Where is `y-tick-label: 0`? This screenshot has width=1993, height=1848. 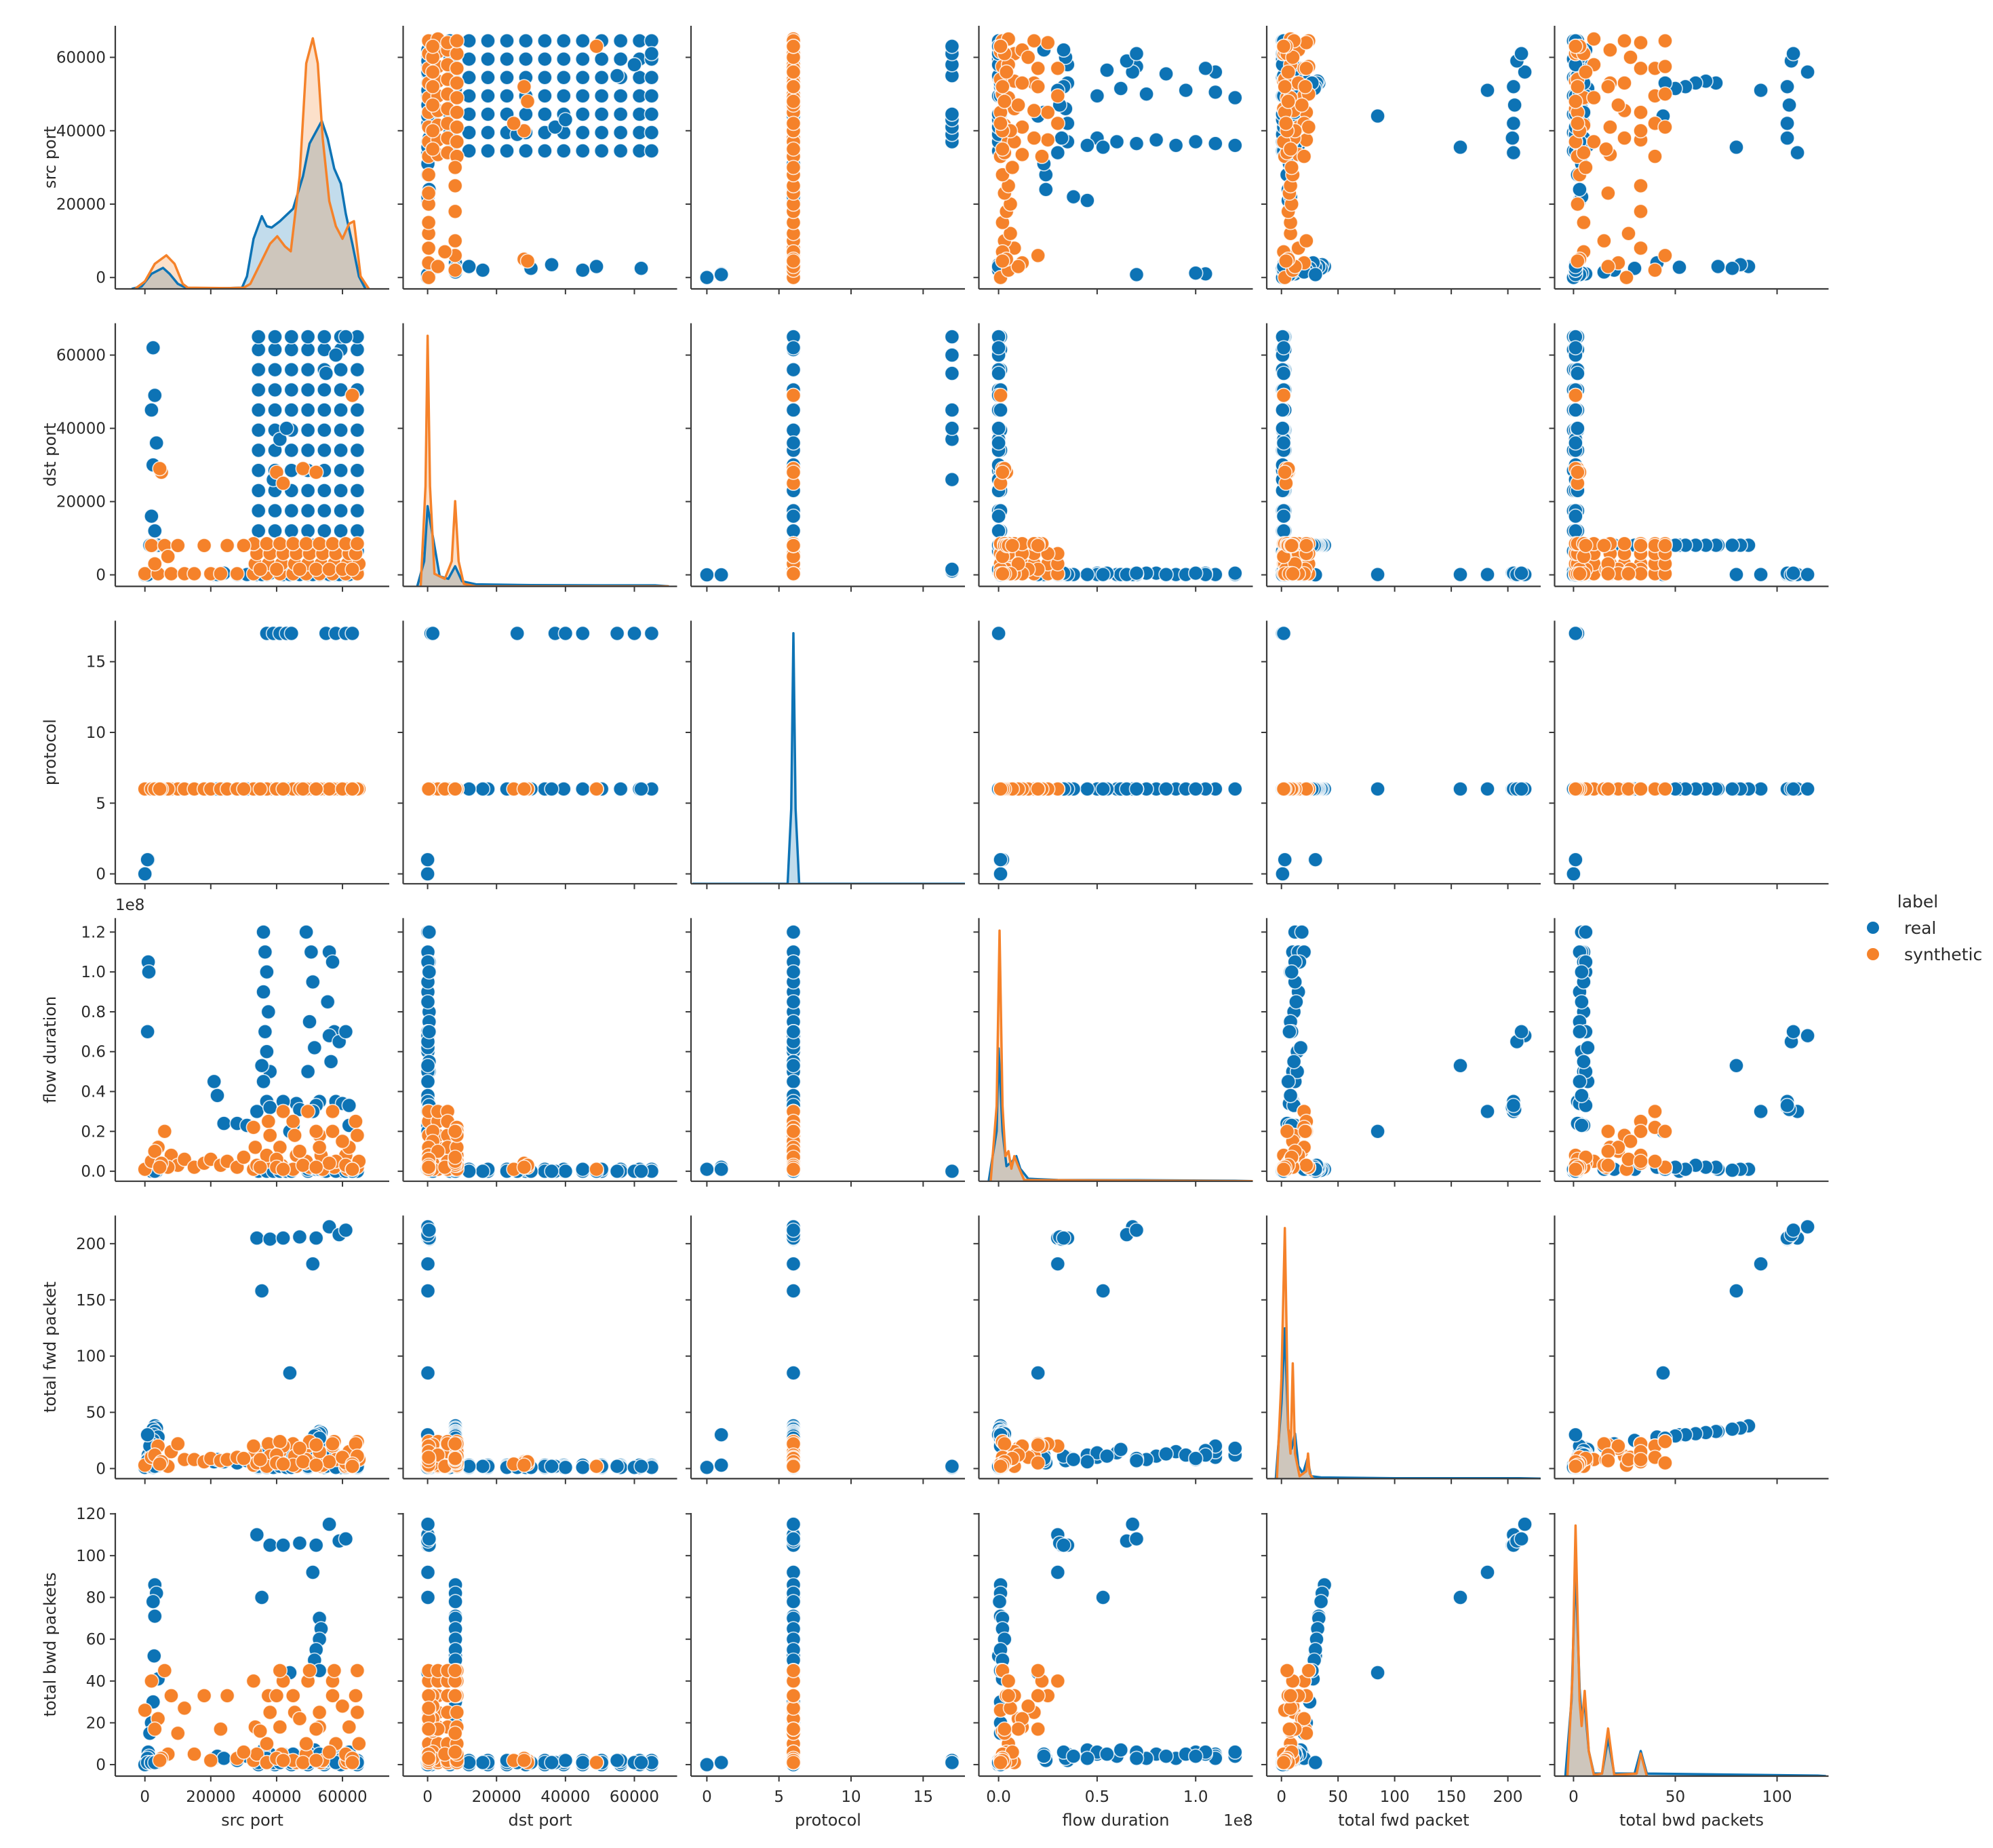
y-tick-label: 0 is located at coordinates (101, 278).